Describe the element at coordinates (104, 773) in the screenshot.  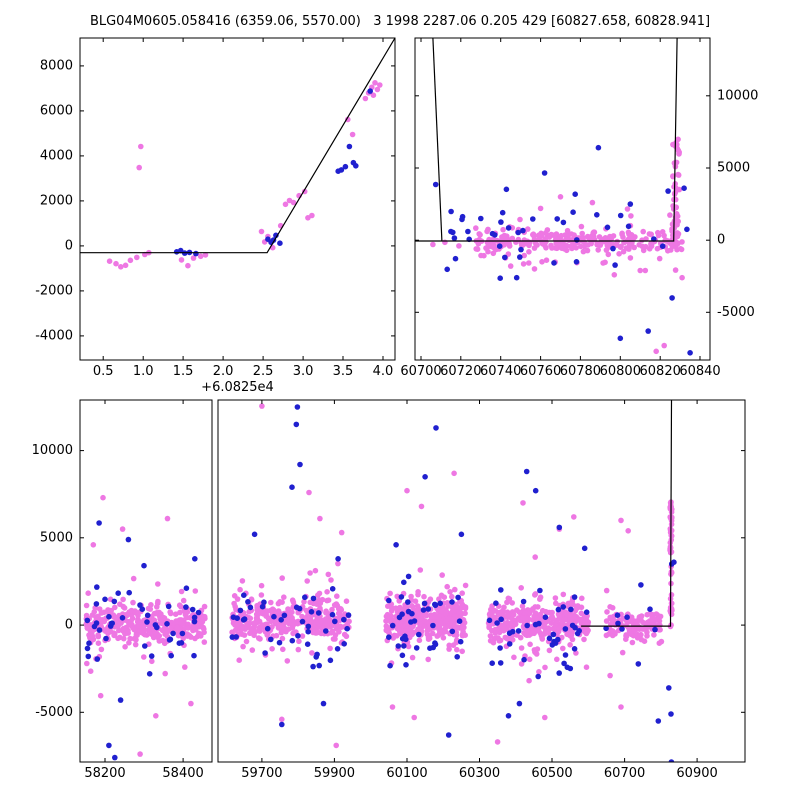
I see `x-tick-label: 58200` at that location.